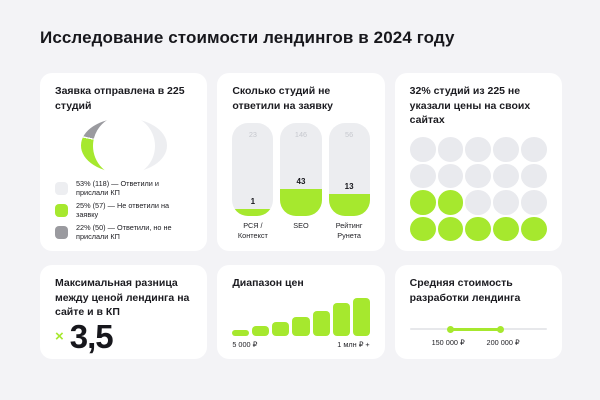 This screenshot has width=600, height=400. Describe the element at coordinates (478, 343) in the screenshot. I see `slider-labels: 150 000 ₽ 200 000 ₽` at that location.